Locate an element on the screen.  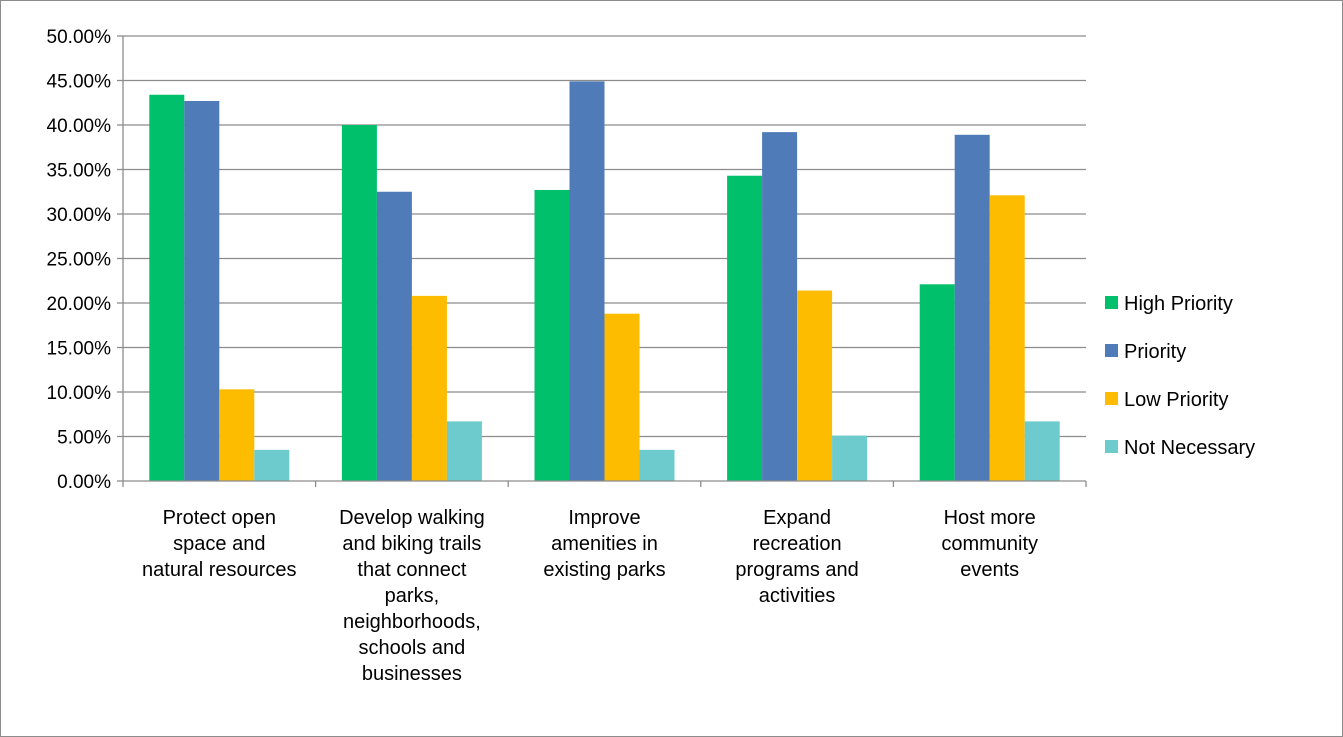
category-label-line: space and is located at coordinates (219, 544).